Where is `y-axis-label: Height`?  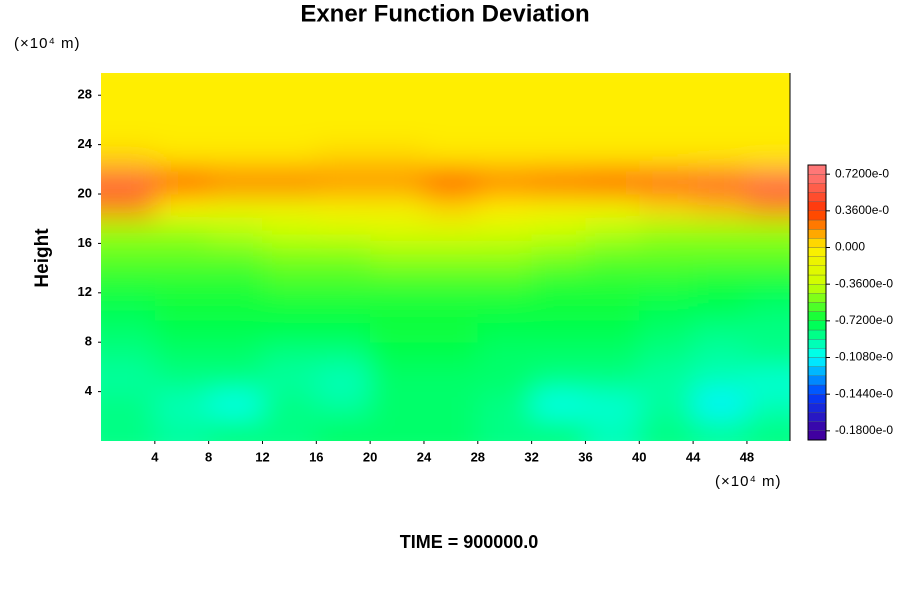 y-axis-label: Height is located at coordinates (42, 258).